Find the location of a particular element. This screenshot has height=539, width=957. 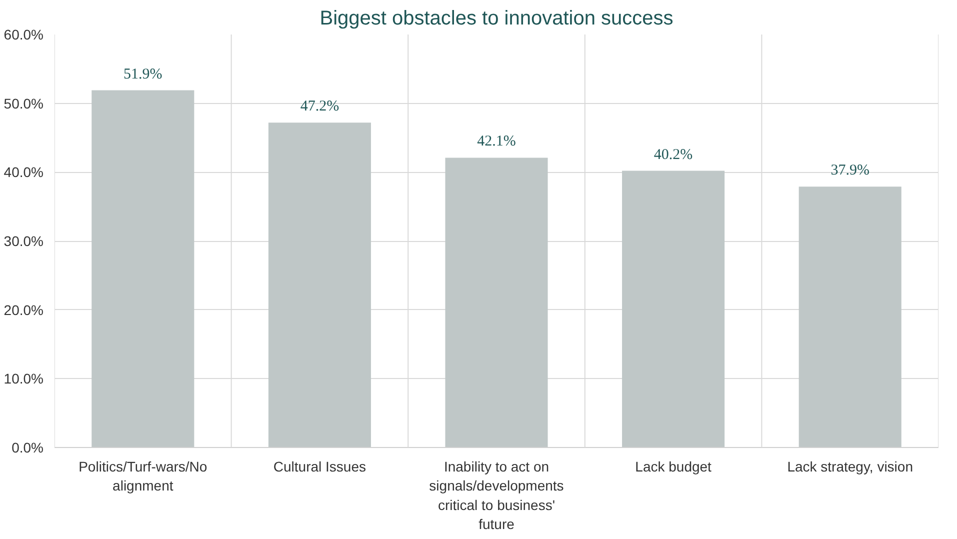

y-tick-label: 60.0% is located at coordinates (24, 34).